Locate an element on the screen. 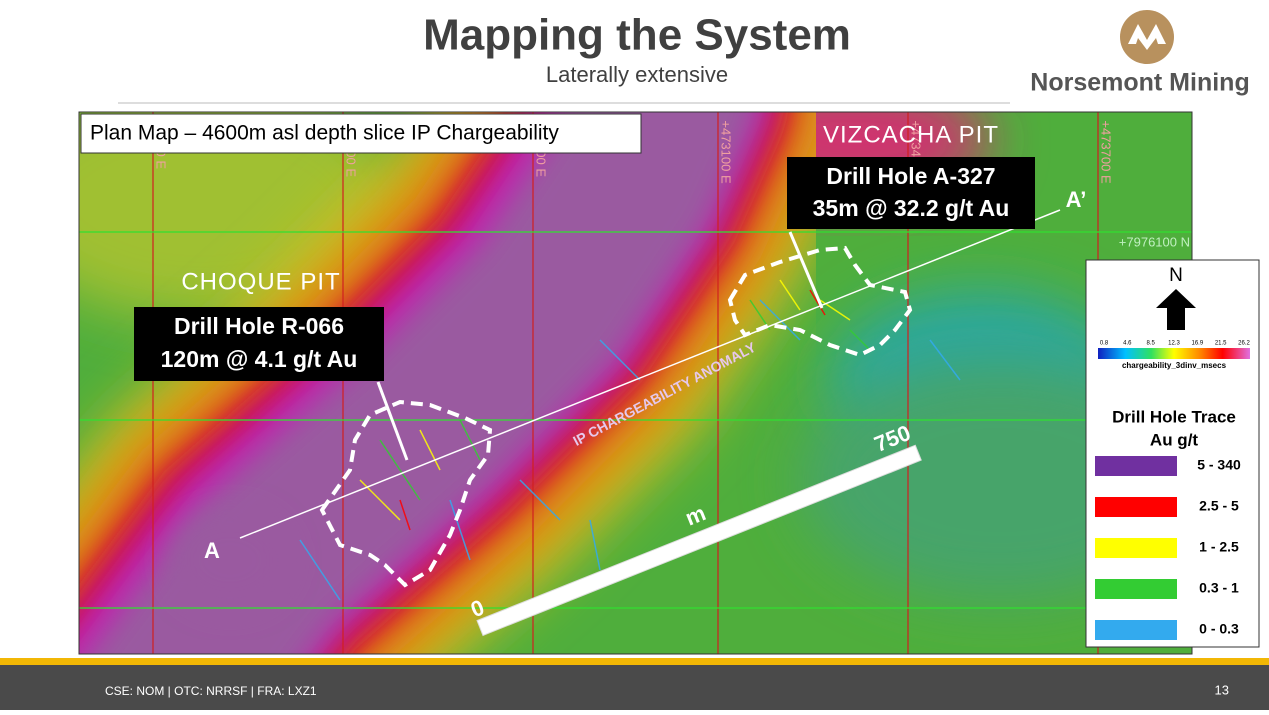 This screenshot has width=1269, height=715. grid-label: +473100 E is located at coordinates (726, 152).